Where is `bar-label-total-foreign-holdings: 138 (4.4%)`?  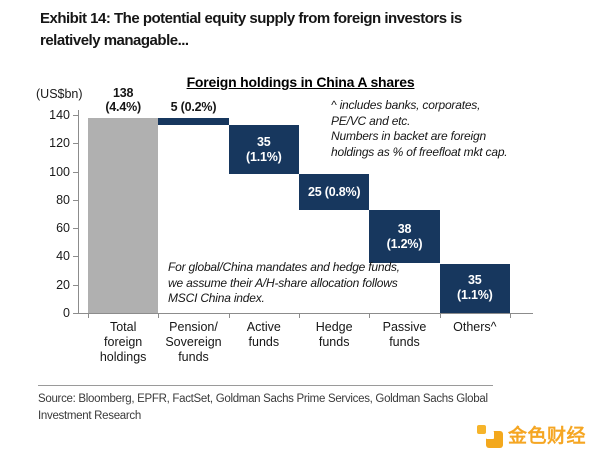 bar-label-total-foreign-holdings: 138 (4.4%) is located at coordinates (123, 99).